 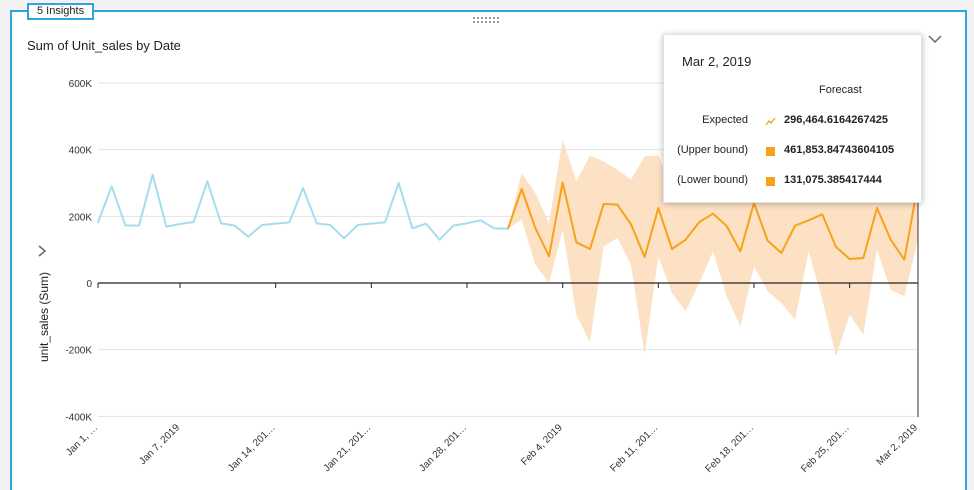 I want to click on tooltip-row-lower-bound: (Lower bound) 131,075.385417444, so click(x=793, y=182).